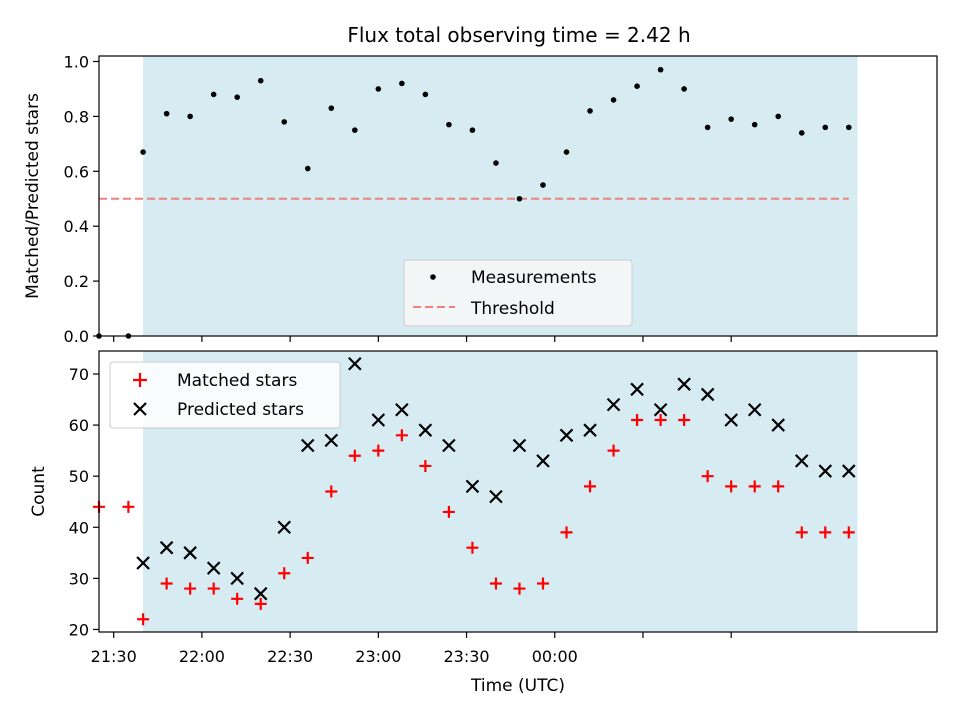 The width and height of the screenshot is (960, 720). What do you see at coordinates (76, 61) in the screenshot?
I see `y-tick-label: 1.0` at bounding box center [76, 61].